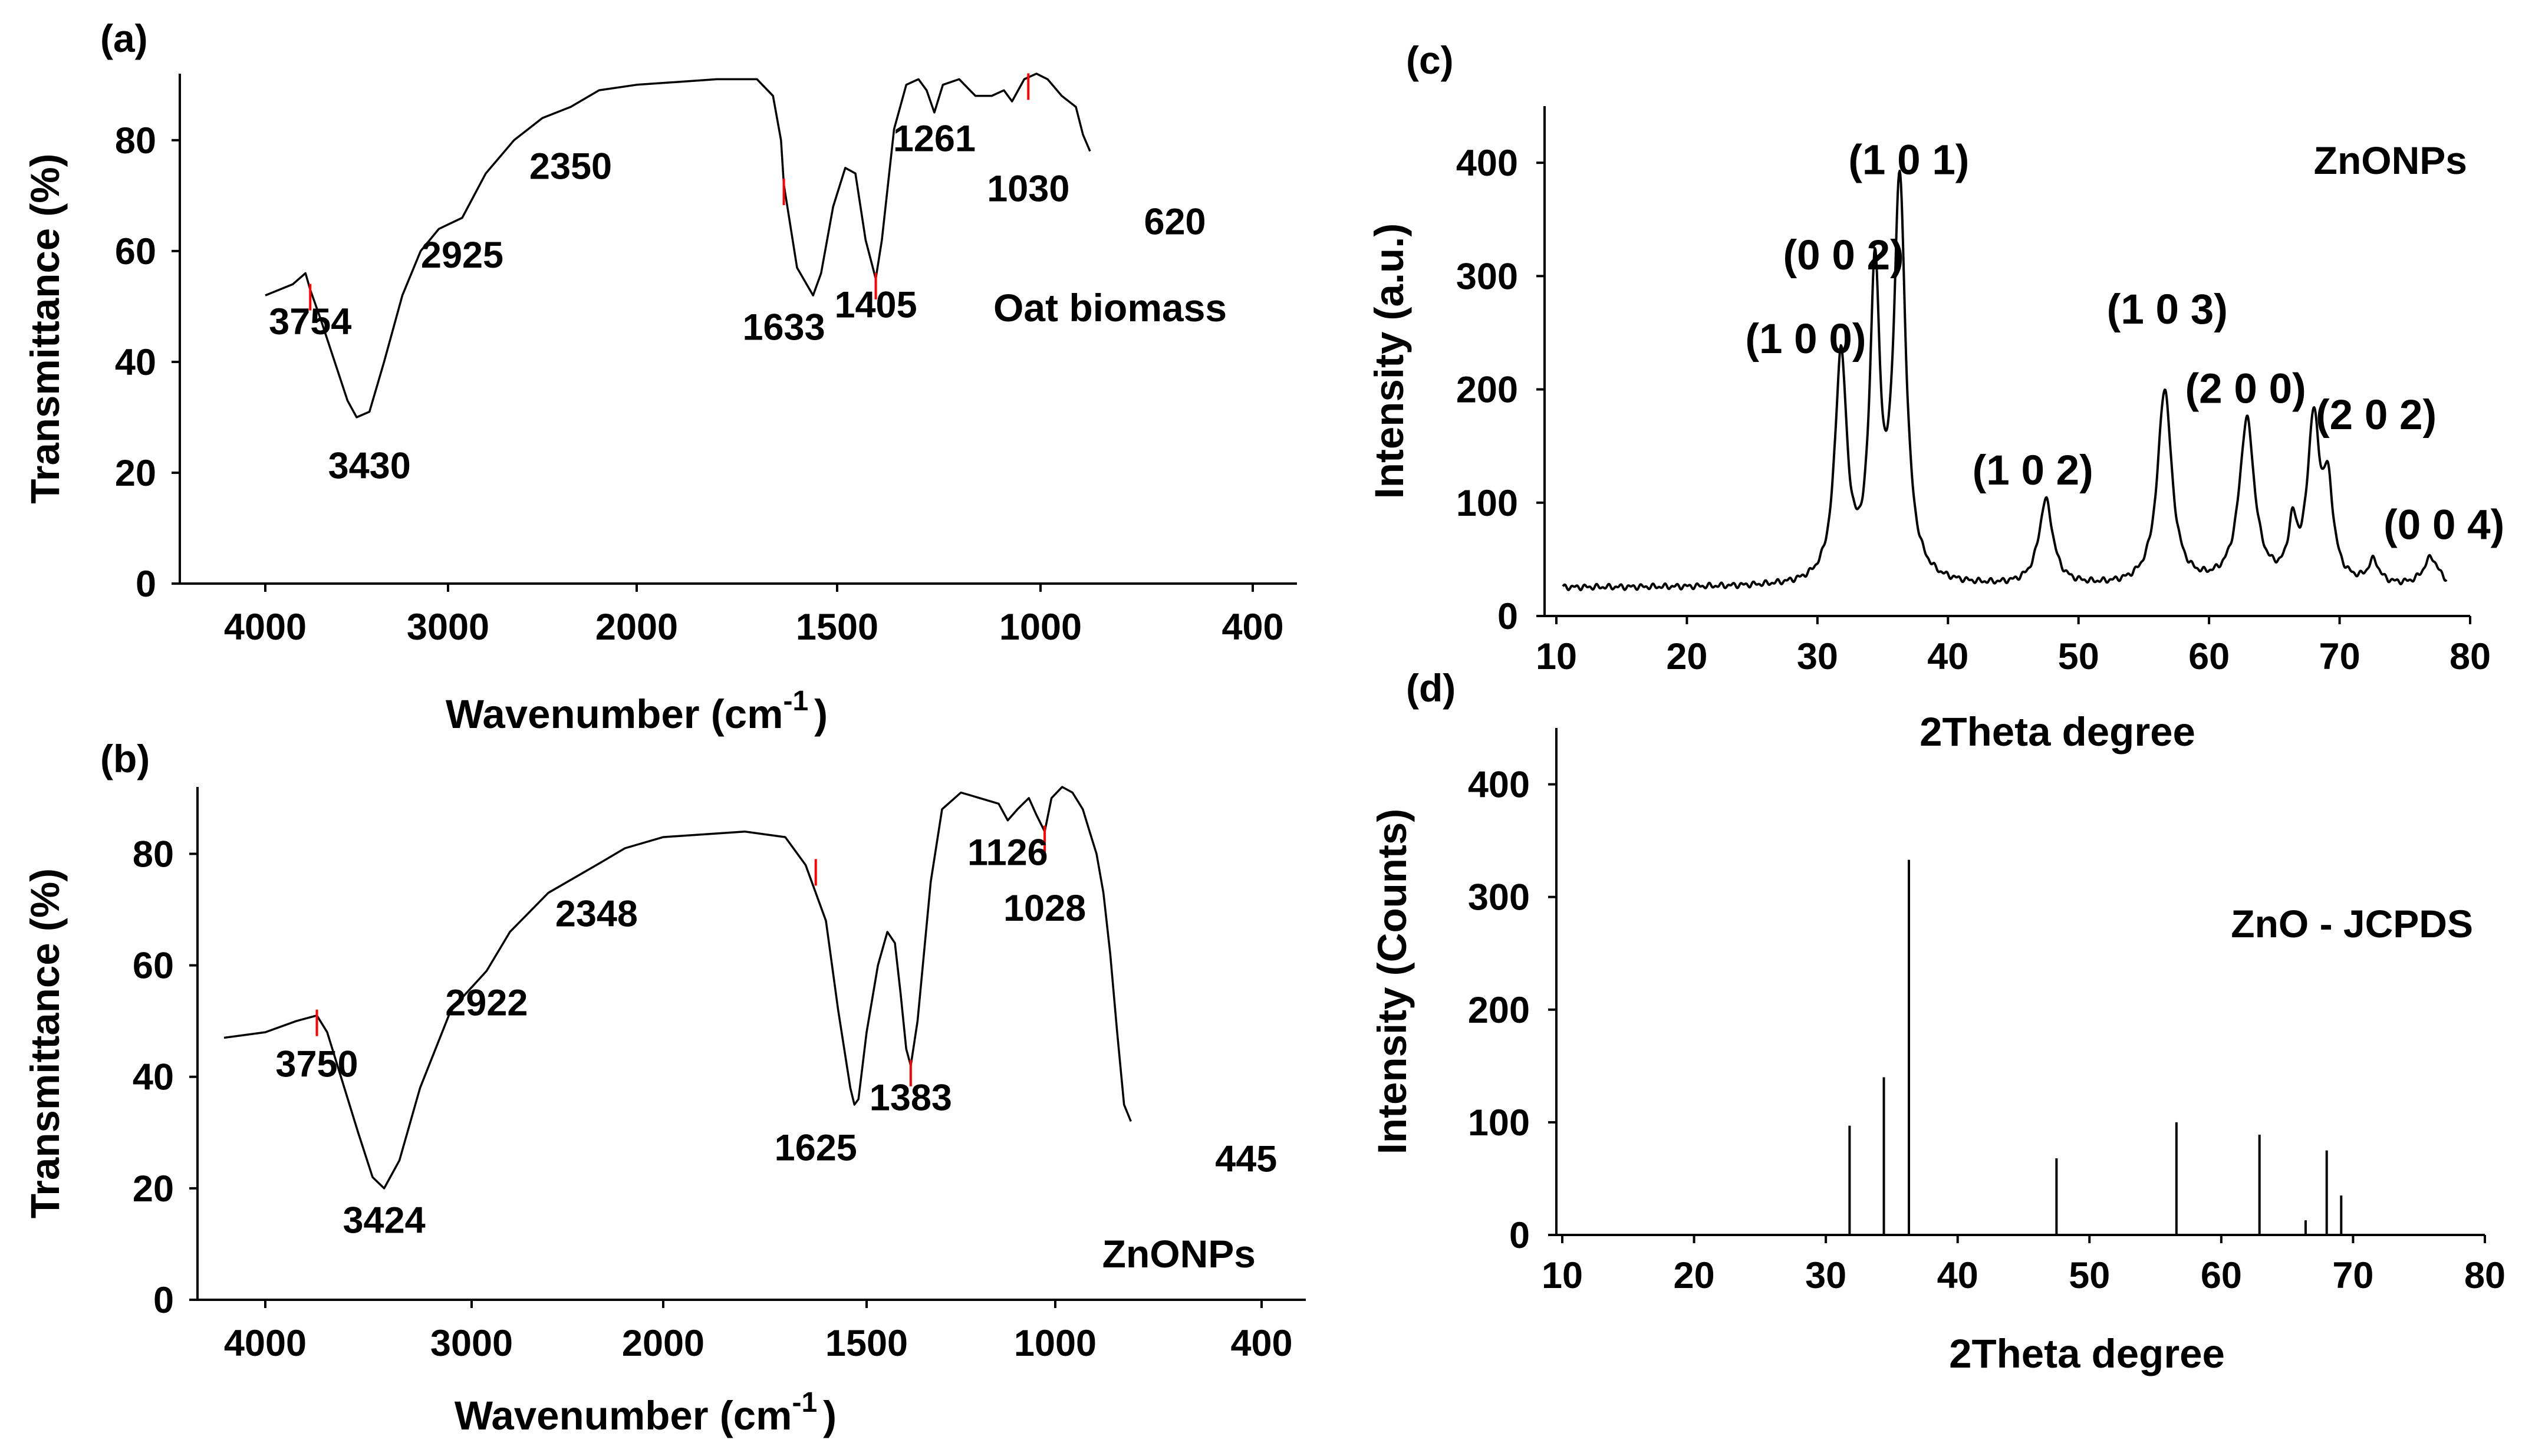 The width and height of the screenshot is (2545, 1456). Describe the element at coordinates (2352, 924) in the screenshot. I see `series-label: ZnO - JCPDS` at that location.